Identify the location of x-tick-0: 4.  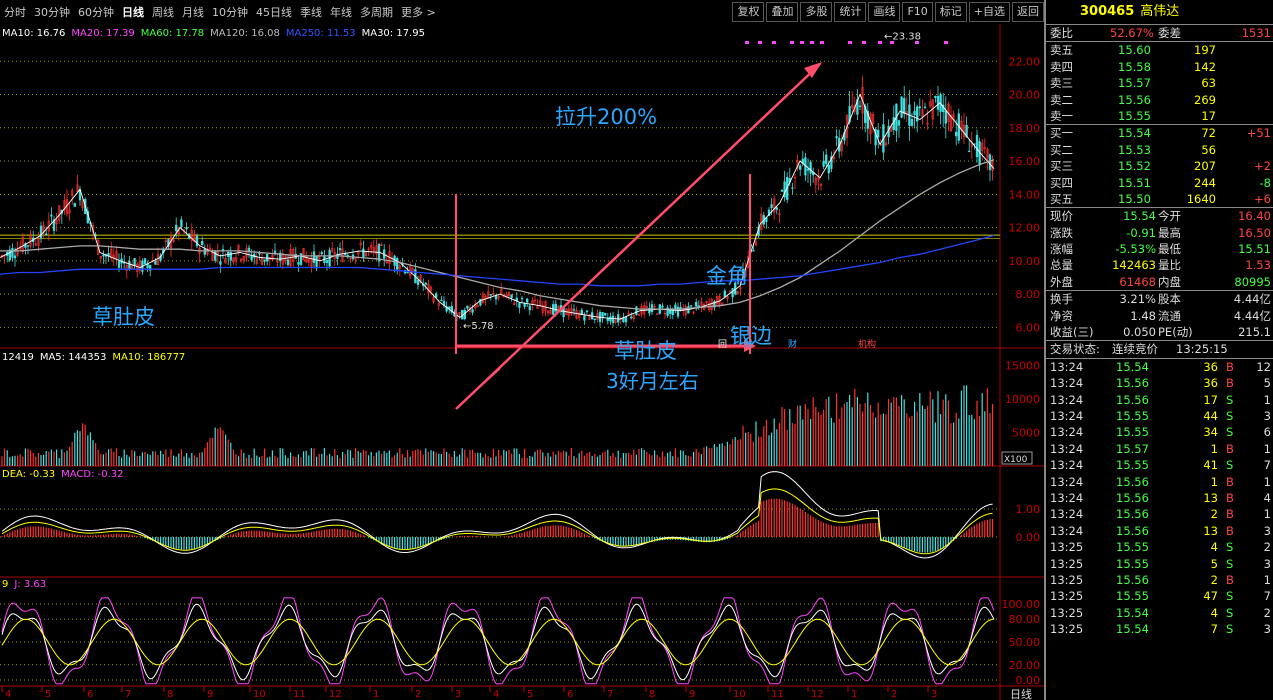
(8, 694).